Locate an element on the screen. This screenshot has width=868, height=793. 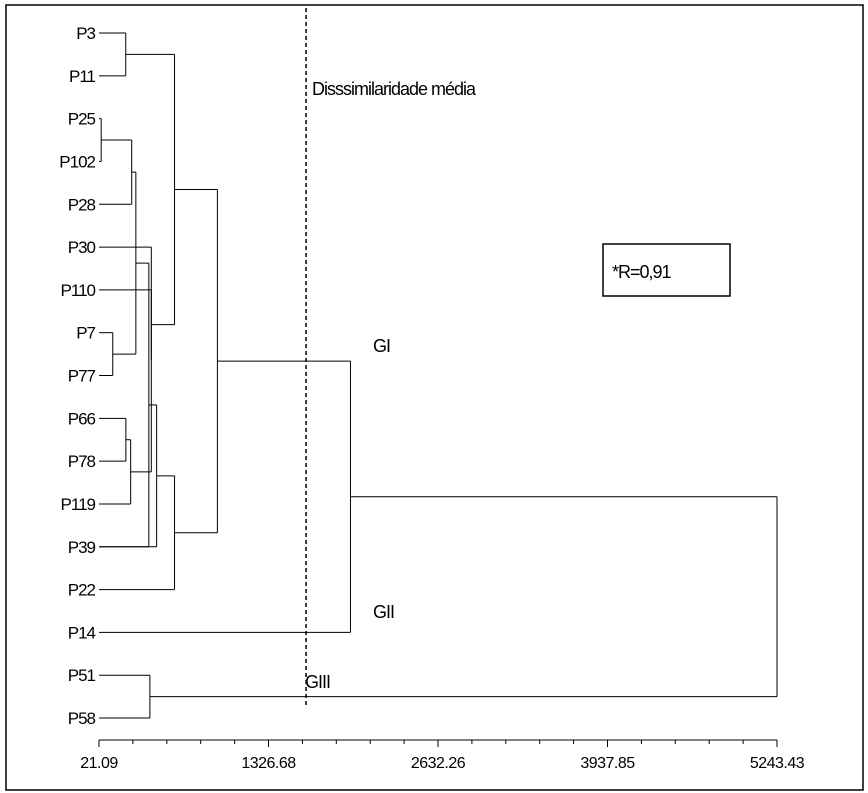
x-tick-label-4: 5243.43 is located at coordinates (777, 763).